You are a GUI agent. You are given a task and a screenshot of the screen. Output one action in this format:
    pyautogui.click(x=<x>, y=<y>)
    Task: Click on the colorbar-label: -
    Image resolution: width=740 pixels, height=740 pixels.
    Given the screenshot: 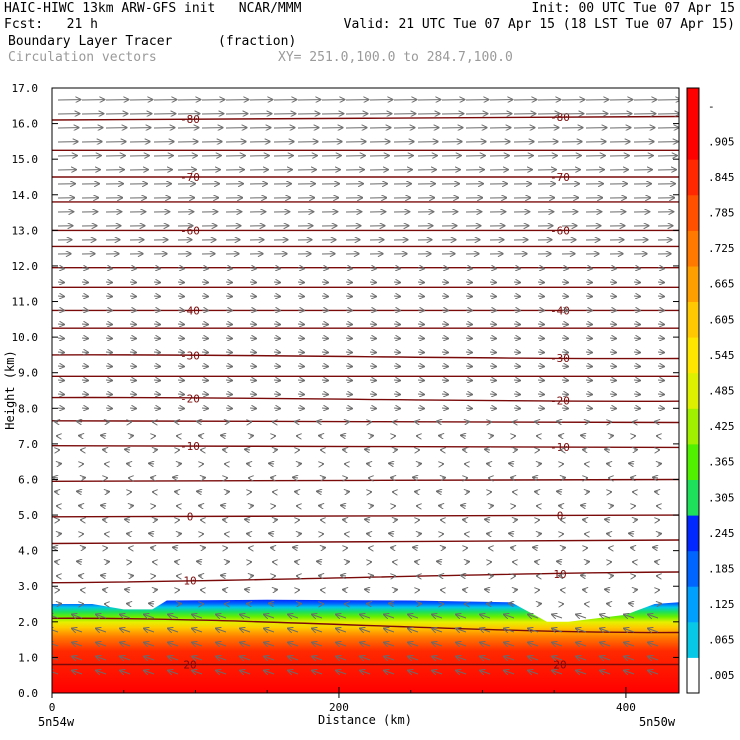 What is the action you would take?
    pyautogui.click(x=711, y=106)
    